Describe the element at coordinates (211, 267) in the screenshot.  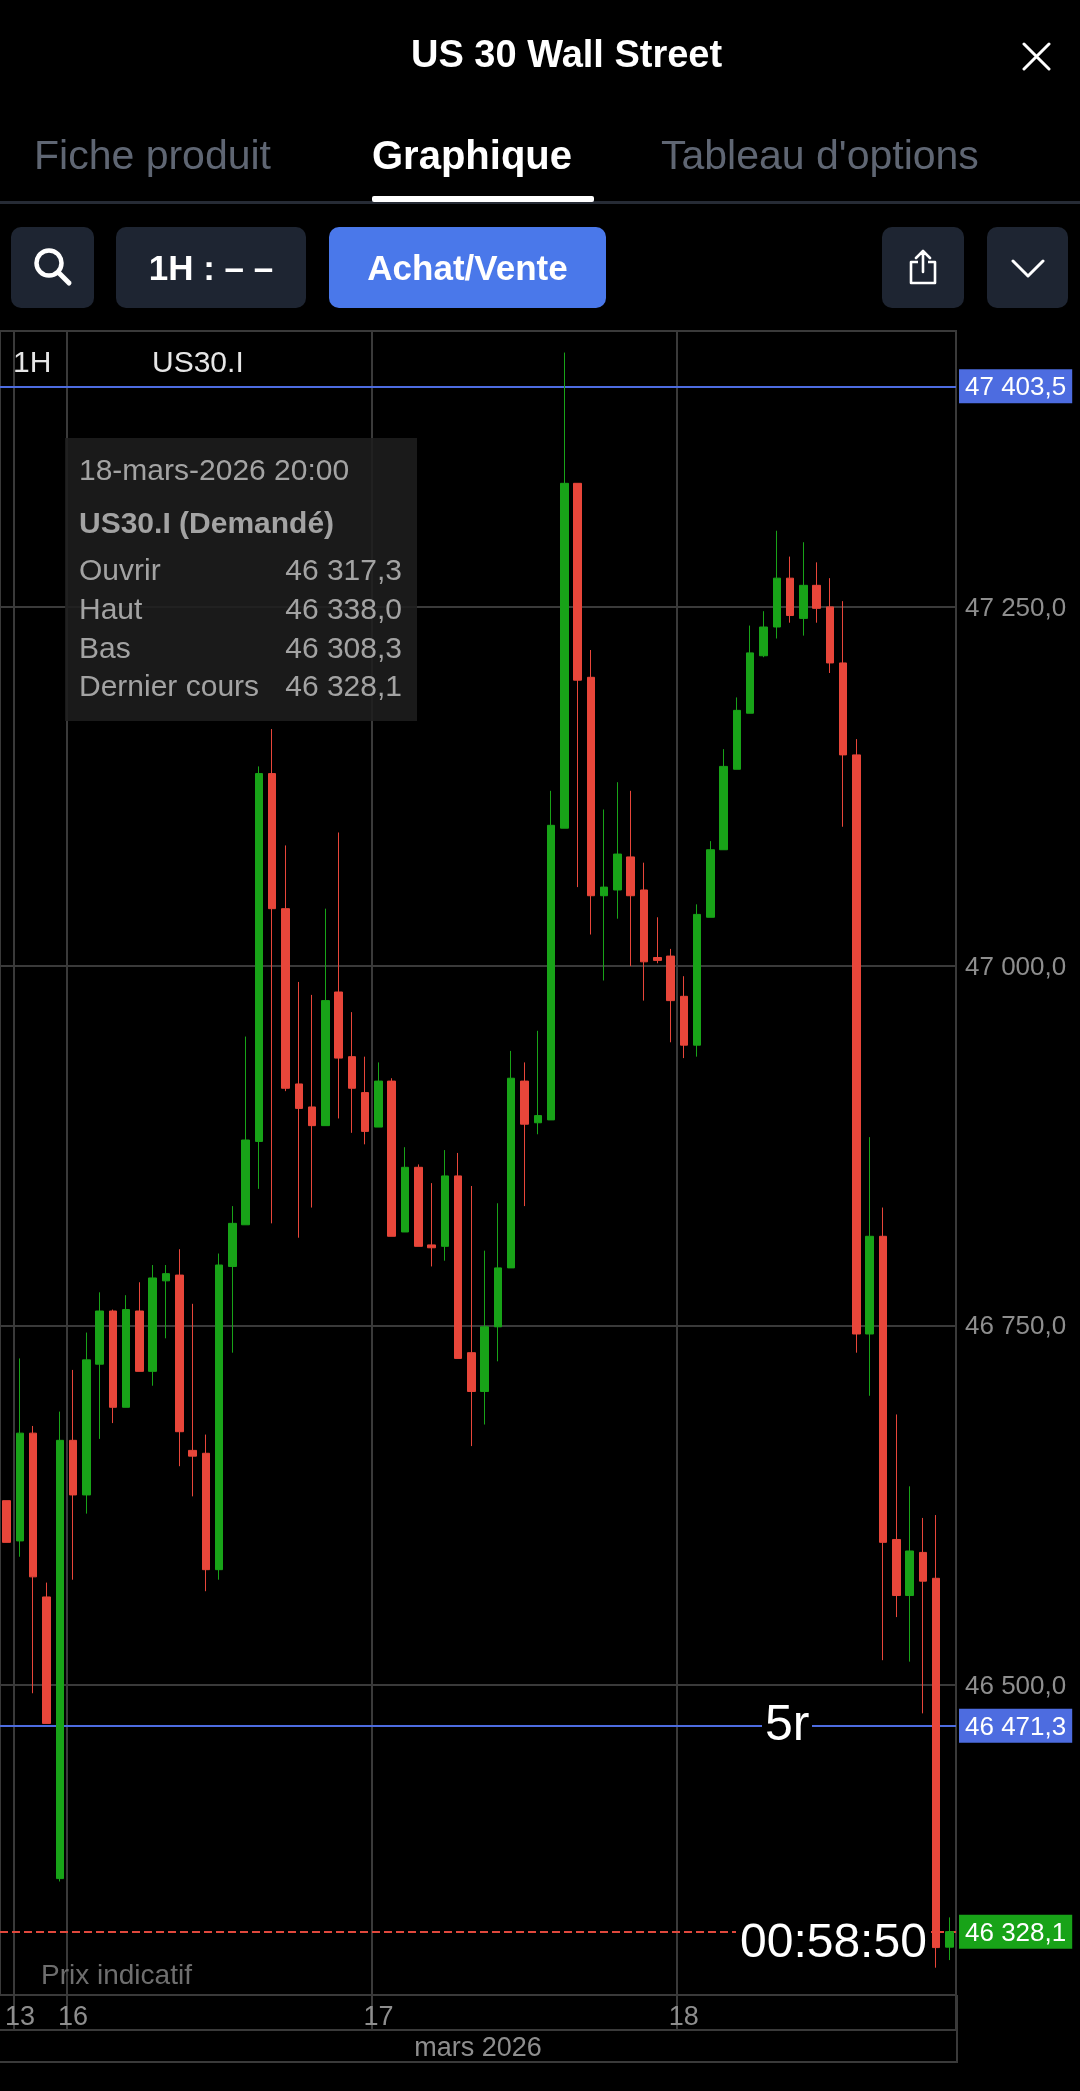
I see `interval-button: 1H : – –` at that location.